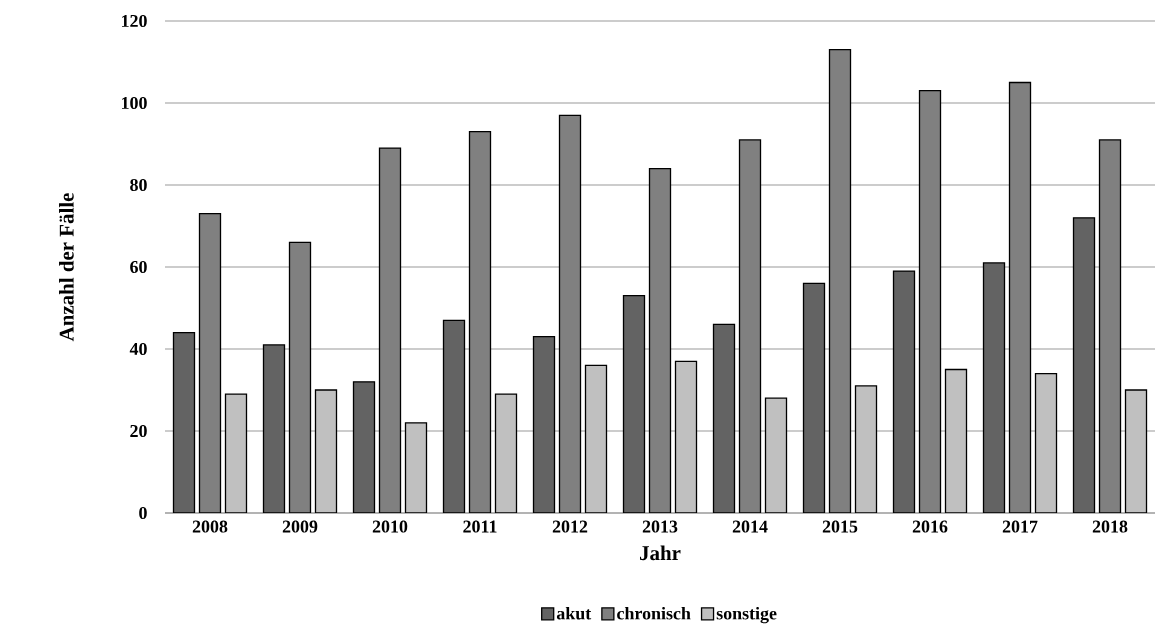 The image size is (1157, 639). Describe the element at coordinates (570, 526) in the screenshot. I see `x-tick-label: 2012` at that location.